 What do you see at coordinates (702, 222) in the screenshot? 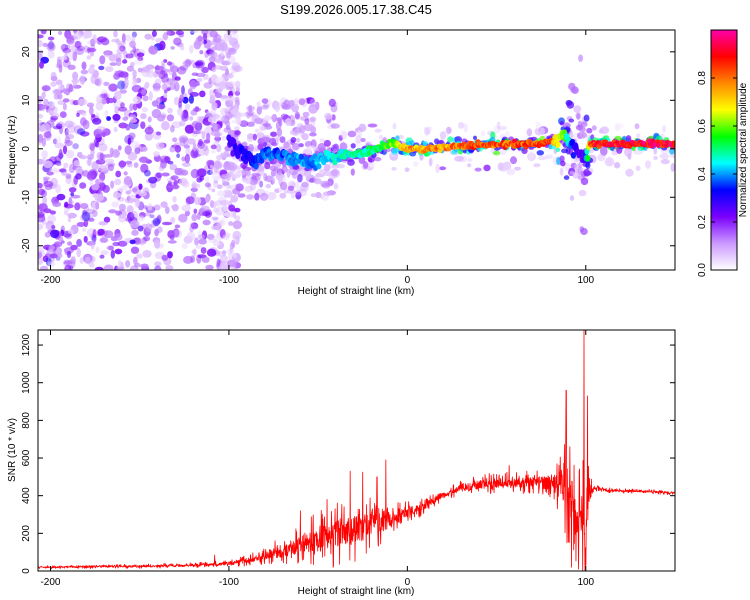
I see `colorbar-tick-label: 0.2` at bounding box center [702, 222].